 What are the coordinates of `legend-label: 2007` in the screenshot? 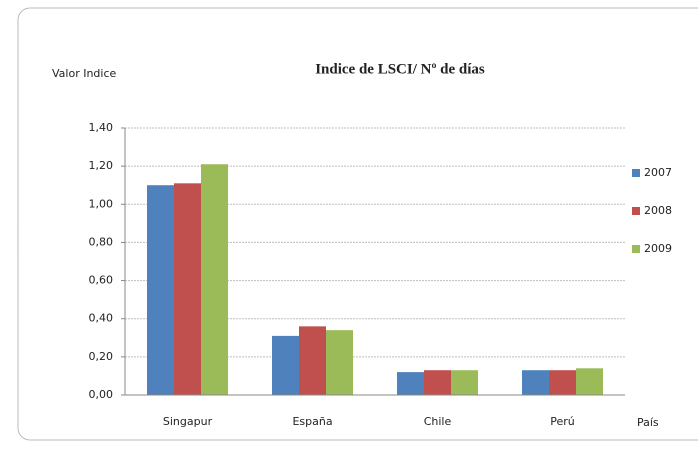 It's located at (658, 172).